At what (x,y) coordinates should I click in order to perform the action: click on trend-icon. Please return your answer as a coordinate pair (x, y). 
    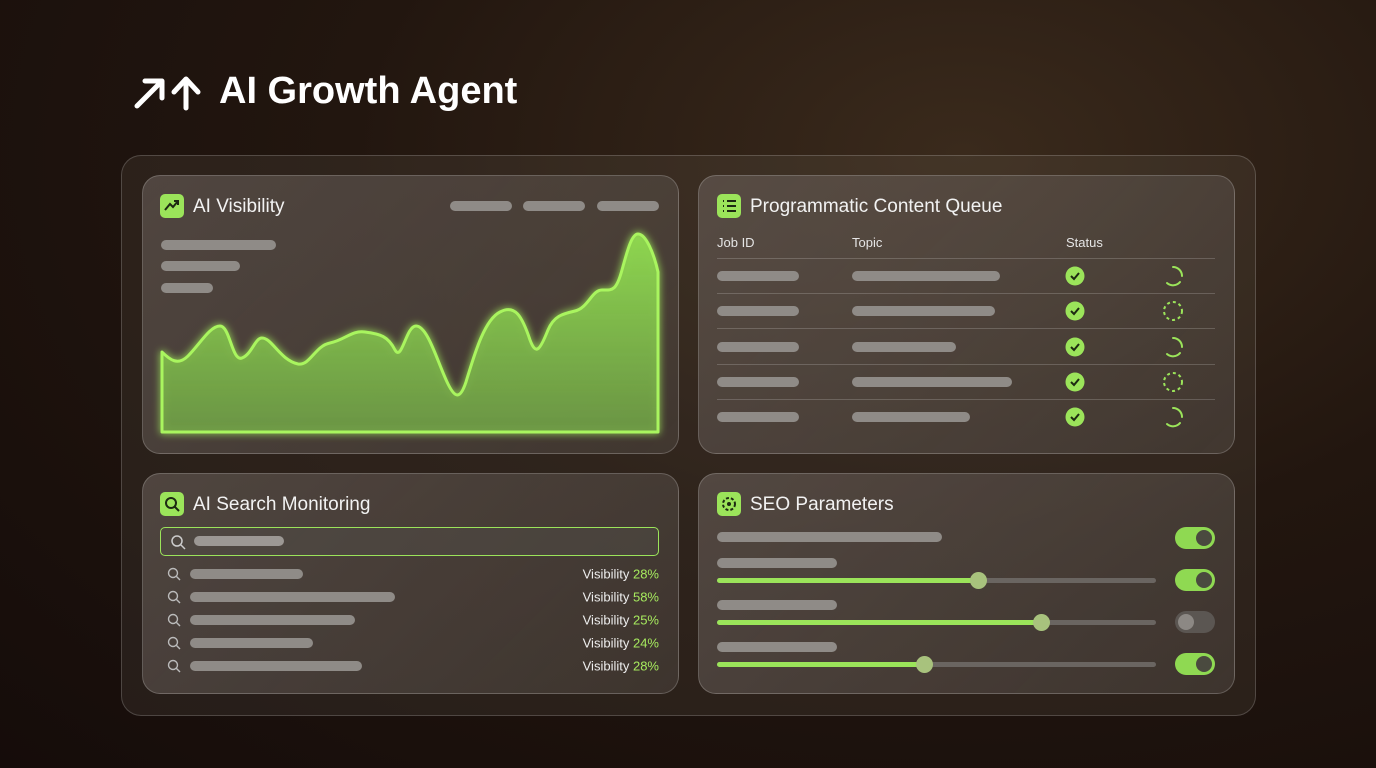
    Looking at the image, I should click on (172, 206).